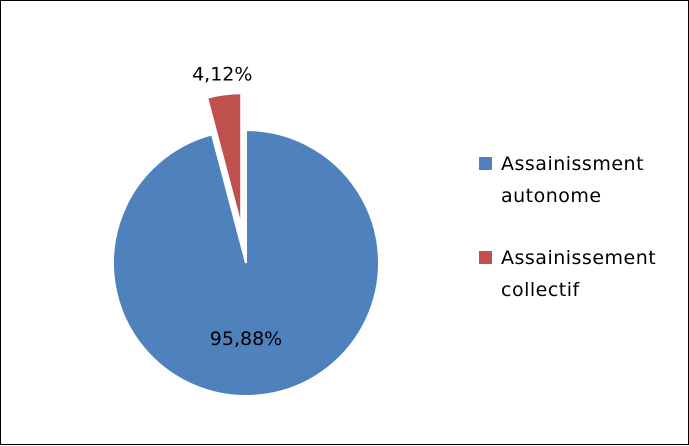 The width and height of the screenshot is (689, 446). What do you see at coordinates (246, 339) in the screenshot?
I see `data-label-autonome: 95,88%` at bounding box center [246, 339].